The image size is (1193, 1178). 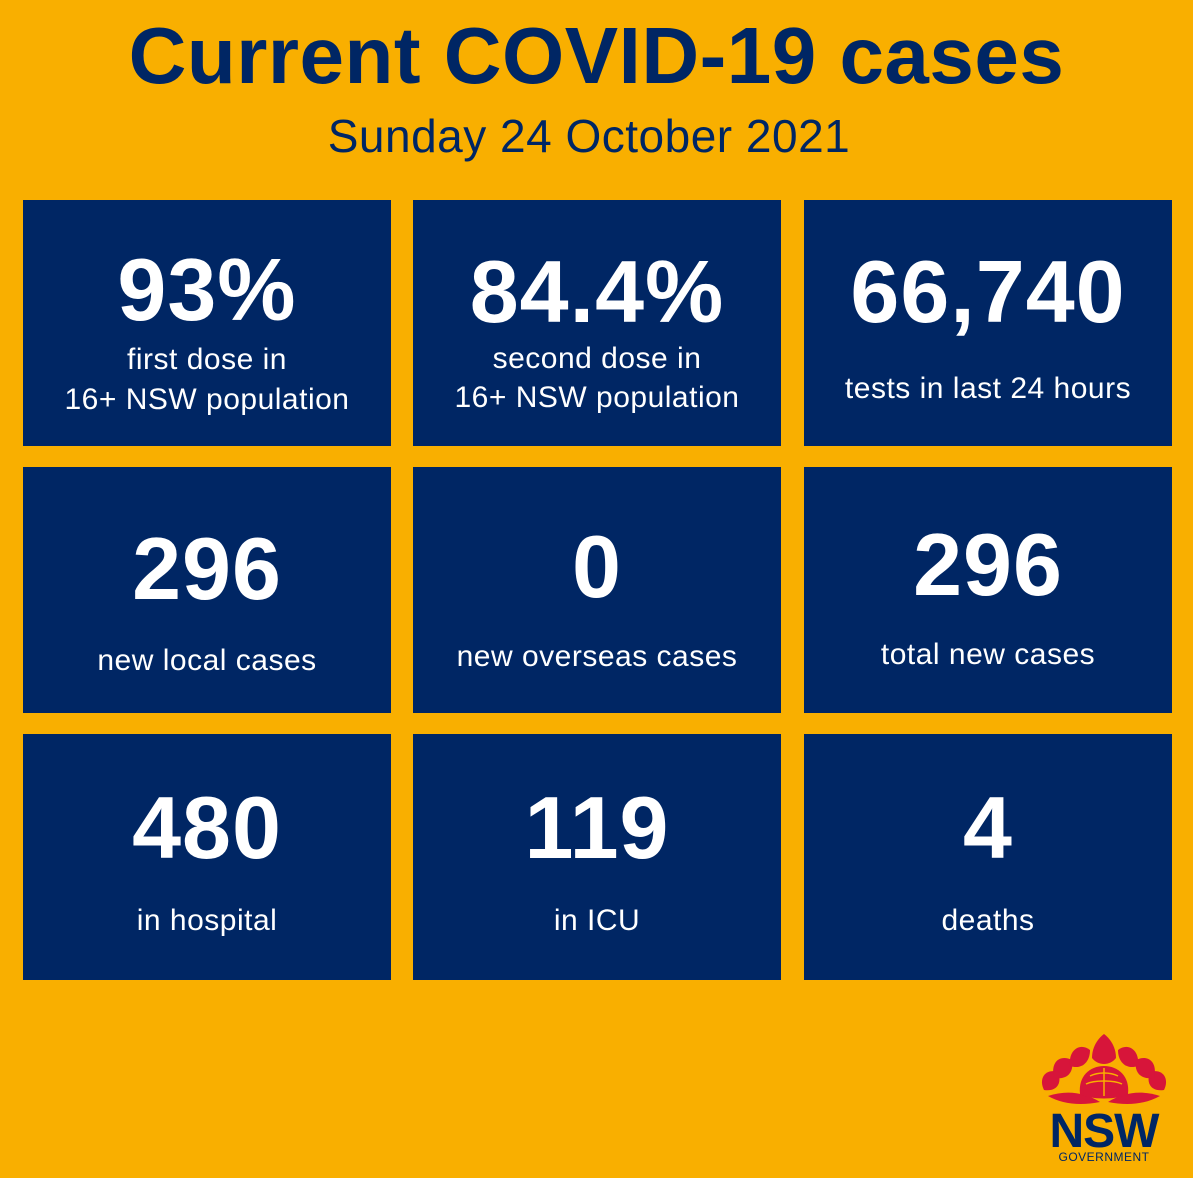 I want to click on tile-deaths: 4 deaths, so click(x=988, y=857).